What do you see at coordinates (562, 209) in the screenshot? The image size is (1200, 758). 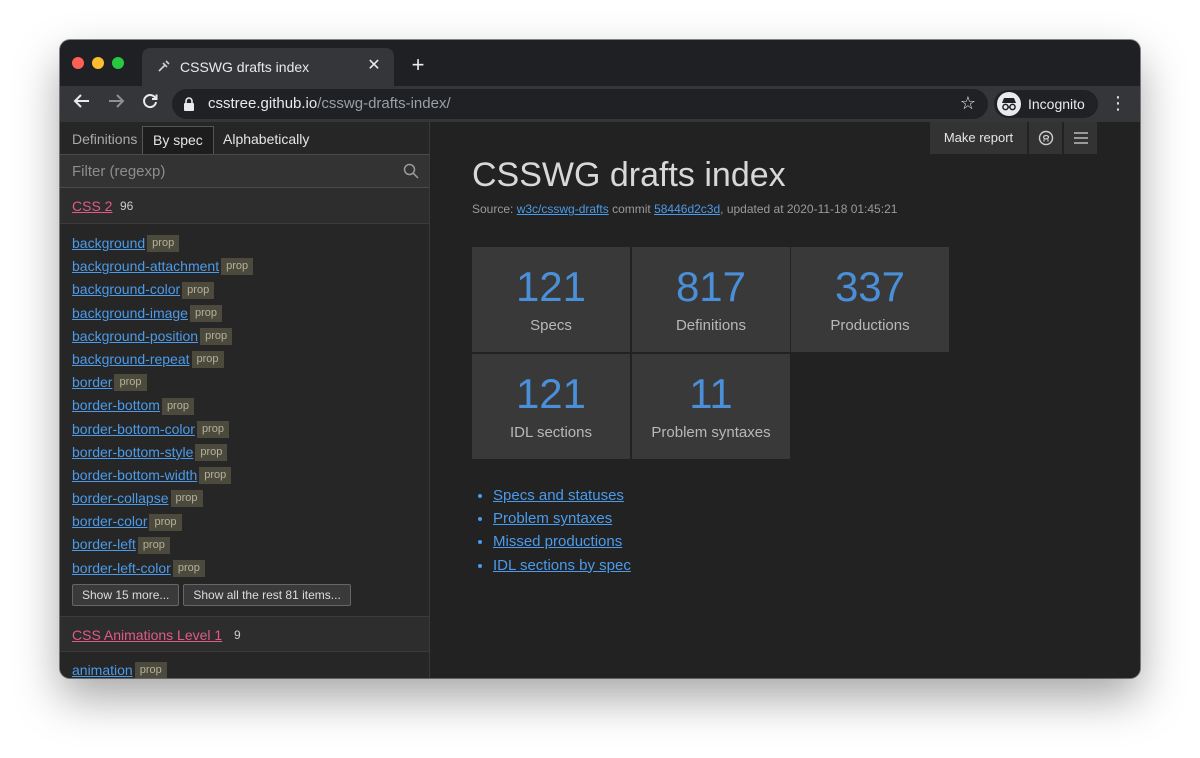 I see `repo-link: w3c/csswg-drafts` at bounding box center [562, 209].